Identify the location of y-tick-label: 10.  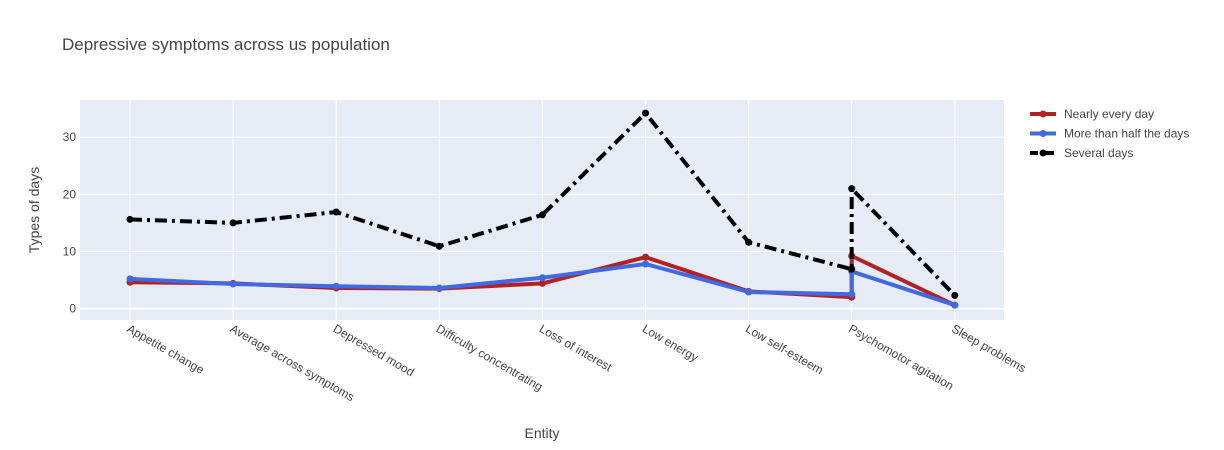
(70, 251).